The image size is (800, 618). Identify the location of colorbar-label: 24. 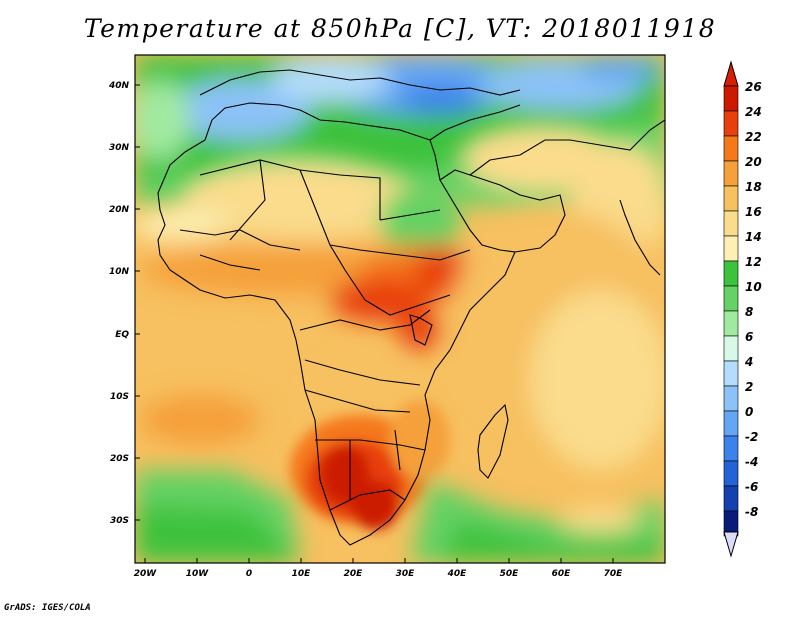
(753, 112).